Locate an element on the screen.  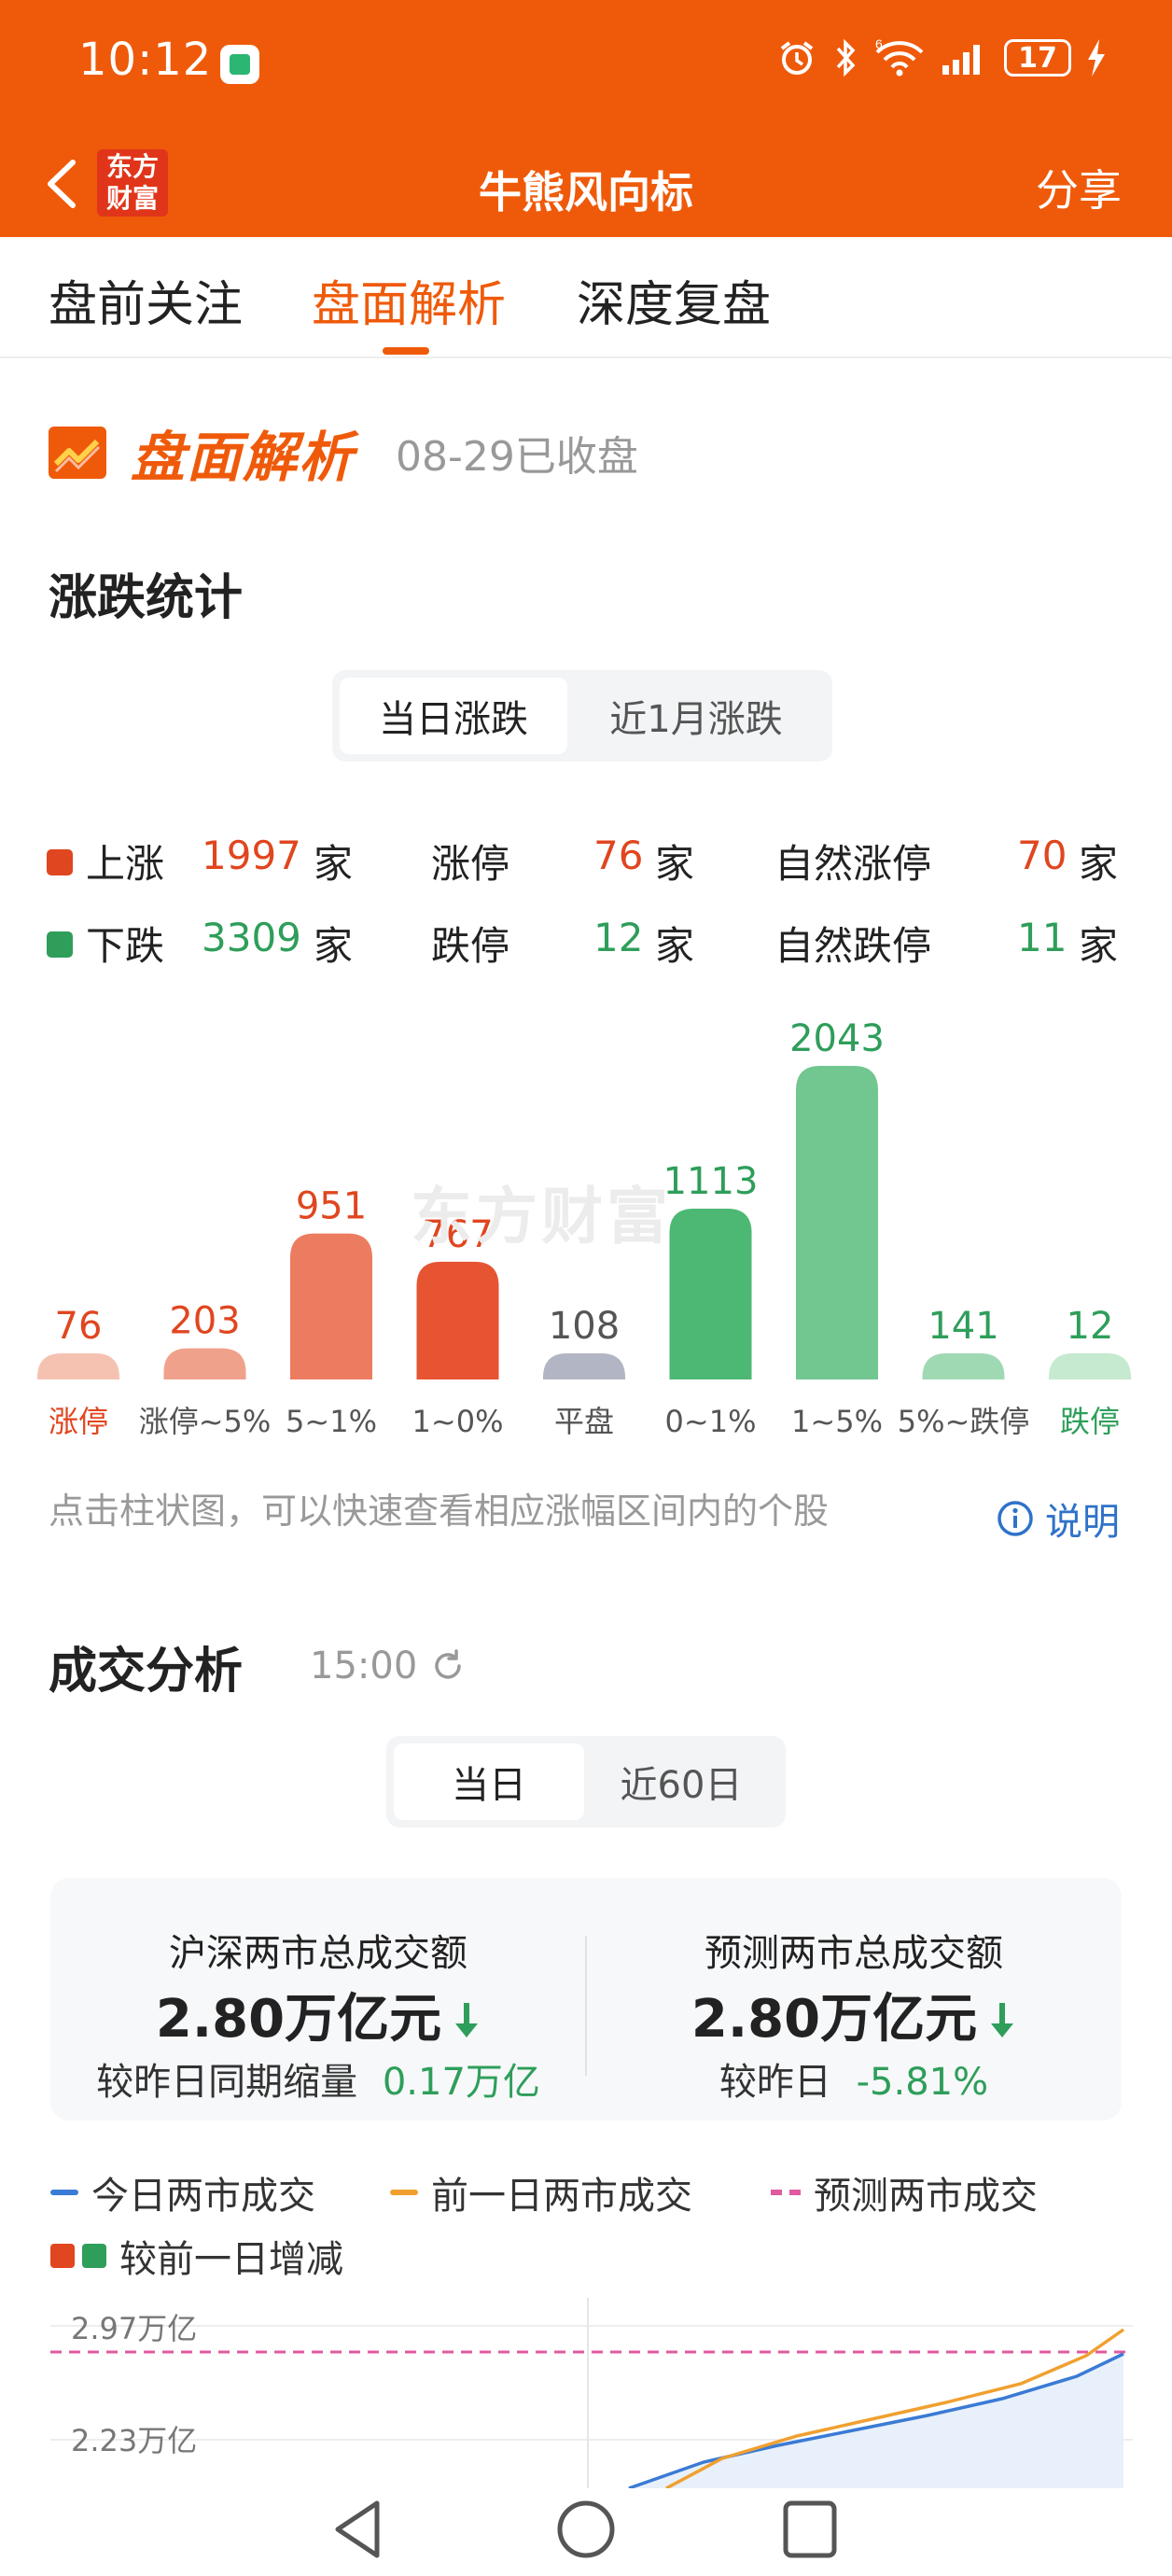
actual-compare-value: 0.17万亿 is located at coordinates (461, 2082).